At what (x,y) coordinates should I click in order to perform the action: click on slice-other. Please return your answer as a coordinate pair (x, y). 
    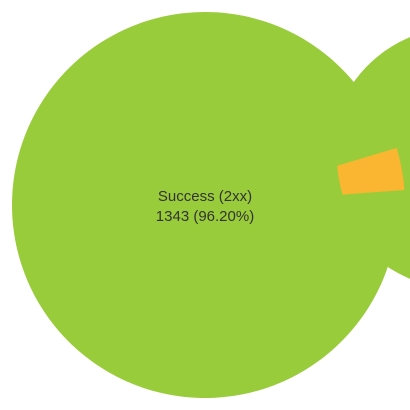
    Looking at the image, I should click on (371, 171).